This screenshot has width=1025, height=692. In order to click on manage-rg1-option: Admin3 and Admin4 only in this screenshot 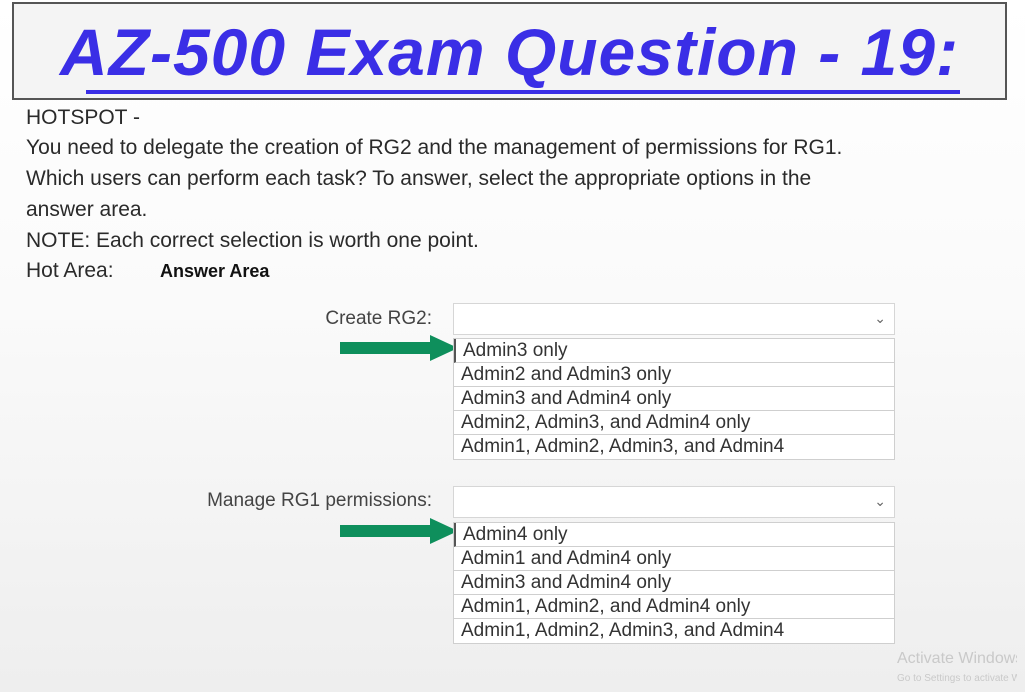, I will do `click(674, 583)`.